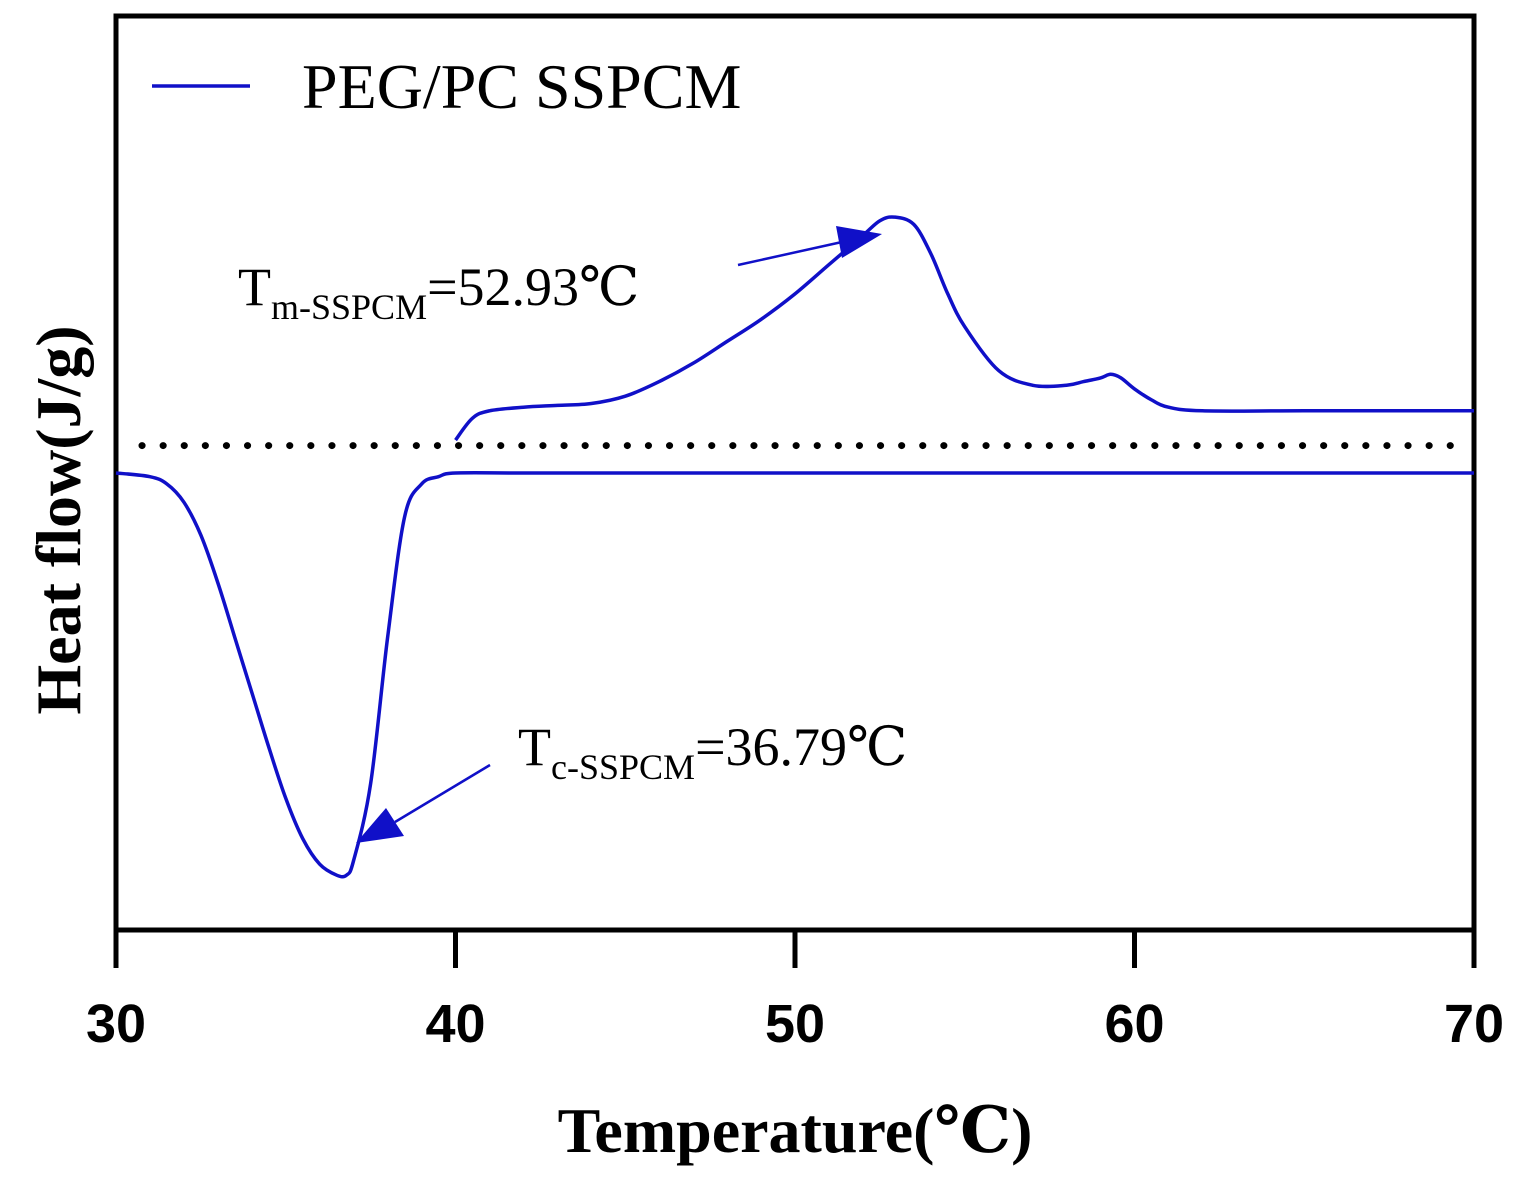  Describe the element at coordinates (790, 253) in the screenshot. I see `annotation-melting-arrow-shaft` at that location.